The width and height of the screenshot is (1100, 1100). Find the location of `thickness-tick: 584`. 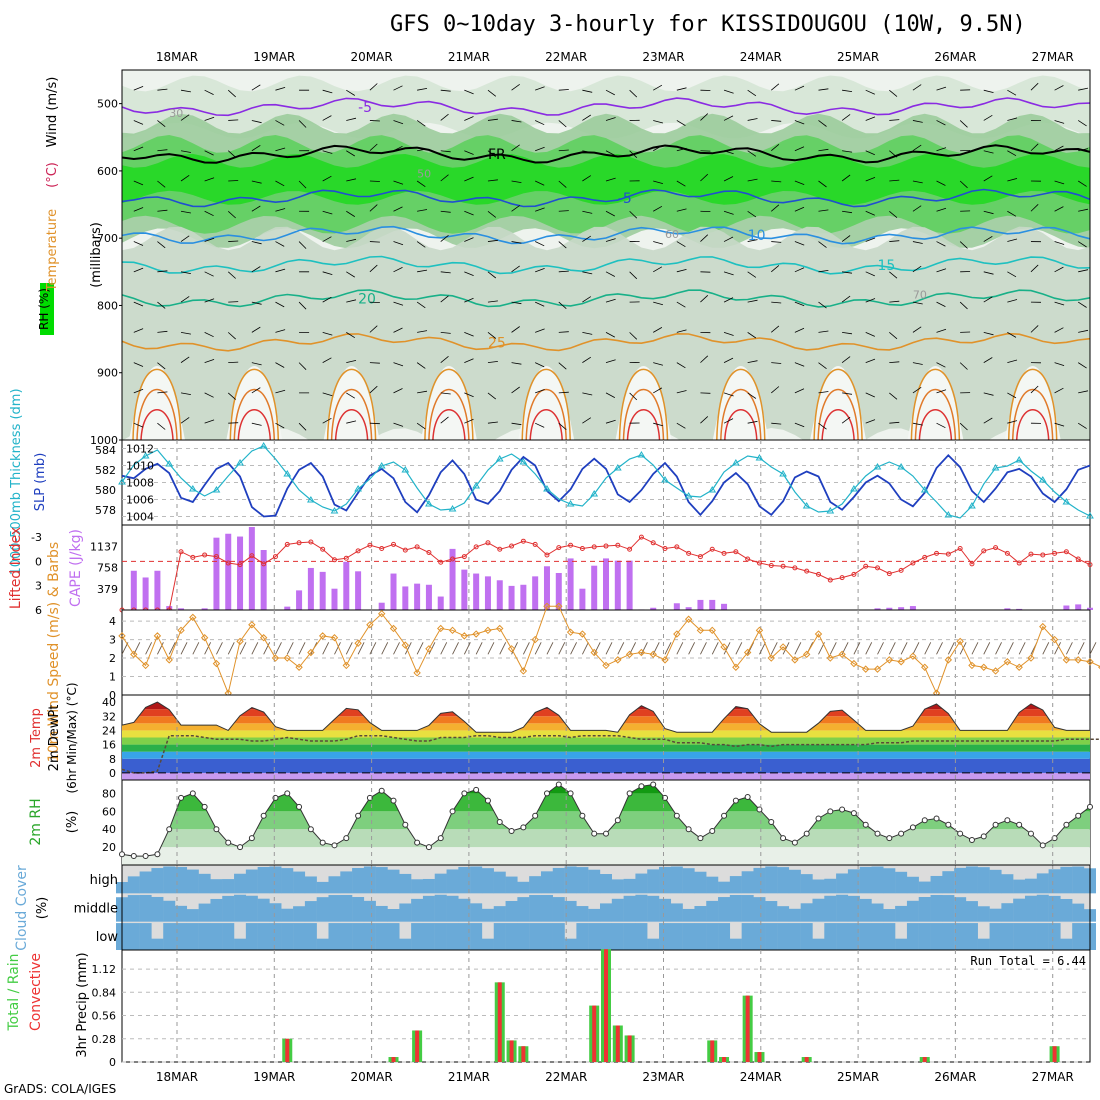

thickness-tick: 584 is located at coordinates (105, 450).